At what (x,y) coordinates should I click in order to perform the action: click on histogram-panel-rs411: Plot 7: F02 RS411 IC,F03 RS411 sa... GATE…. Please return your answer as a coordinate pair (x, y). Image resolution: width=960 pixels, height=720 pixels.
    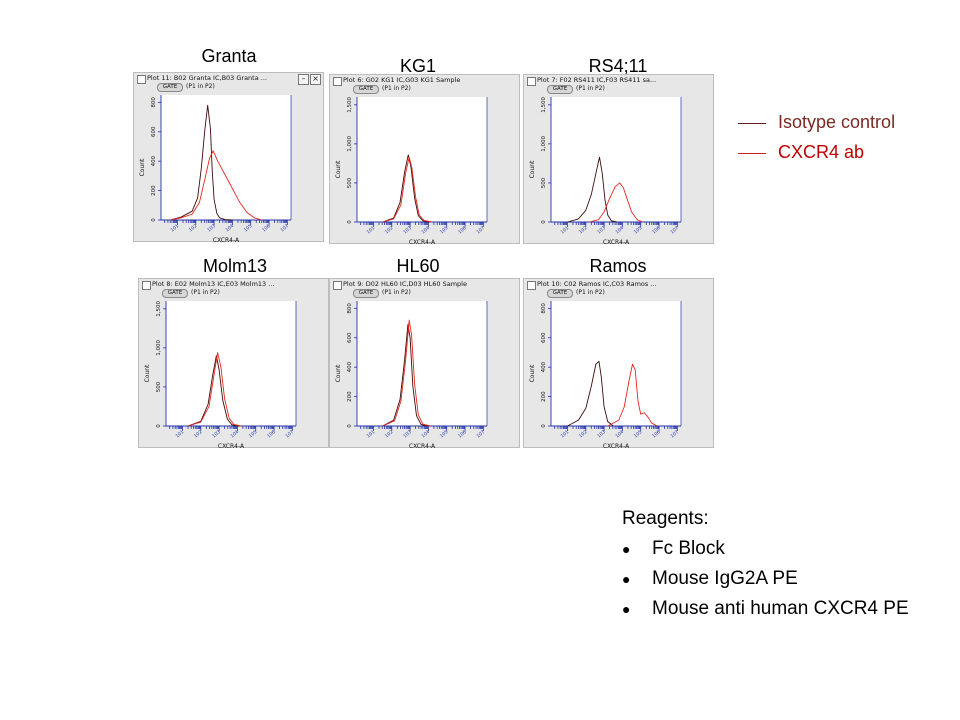
    Looking at the image, I should click on (618, 159).